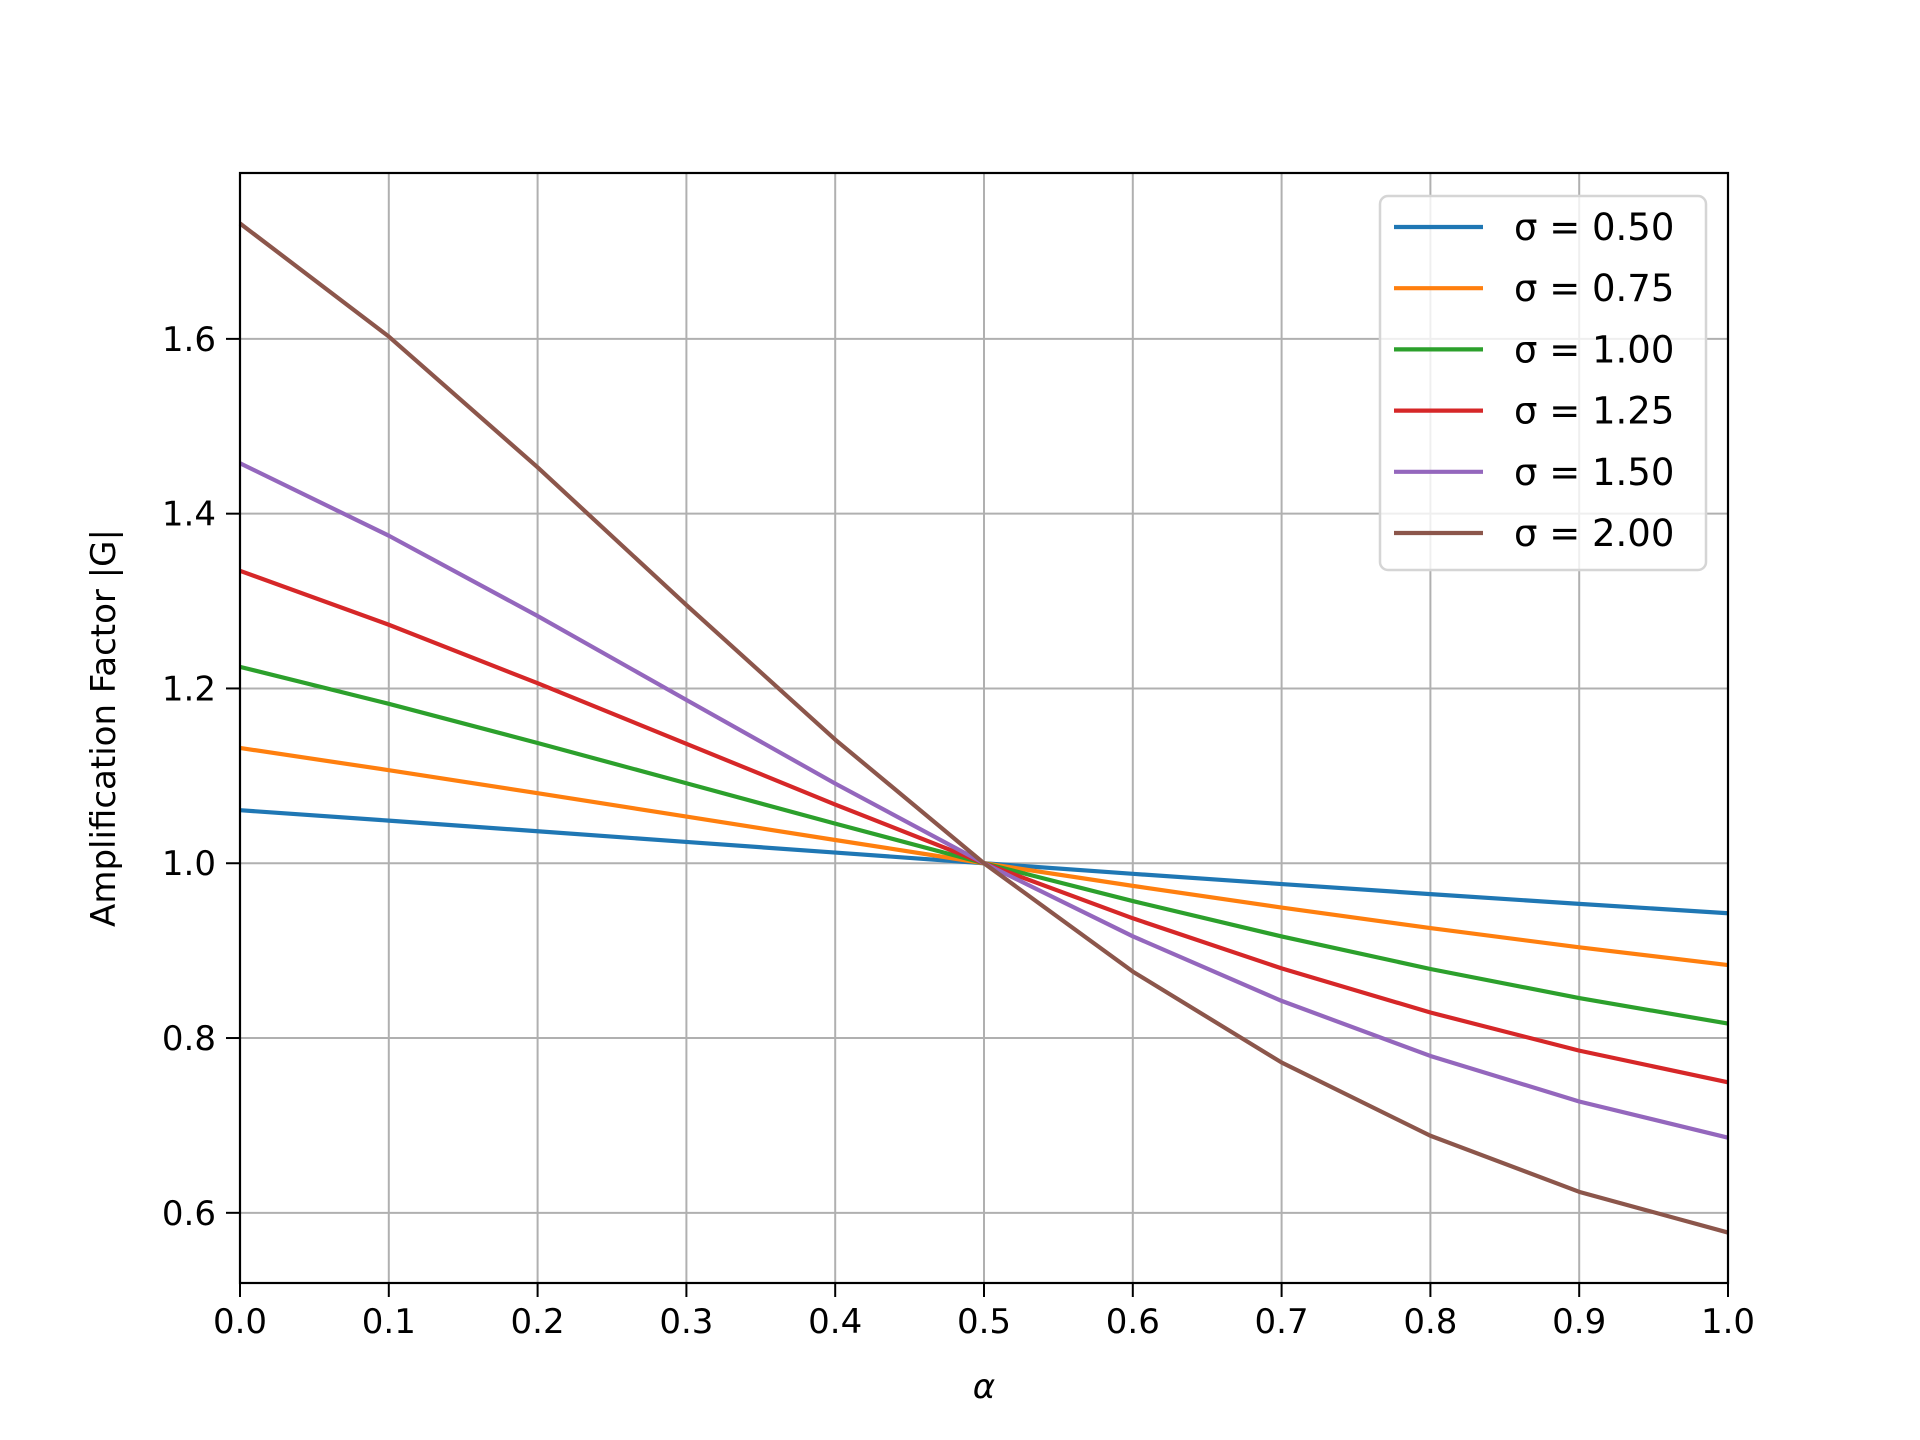  I want to click on legend-label: σ = 1.00, so click(1594, 349).